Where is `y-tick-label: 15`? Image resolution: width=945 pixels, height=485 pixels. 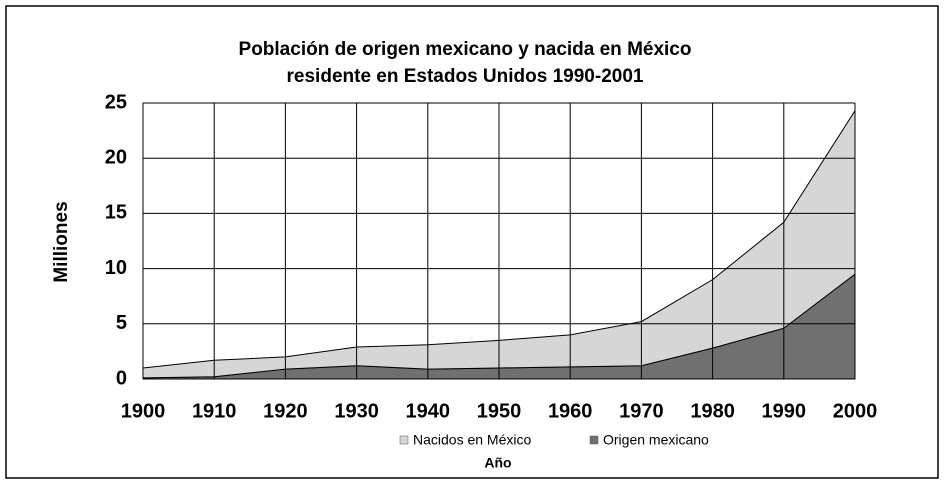
y-tick-label: 15 is located at coordinates (116, 213).